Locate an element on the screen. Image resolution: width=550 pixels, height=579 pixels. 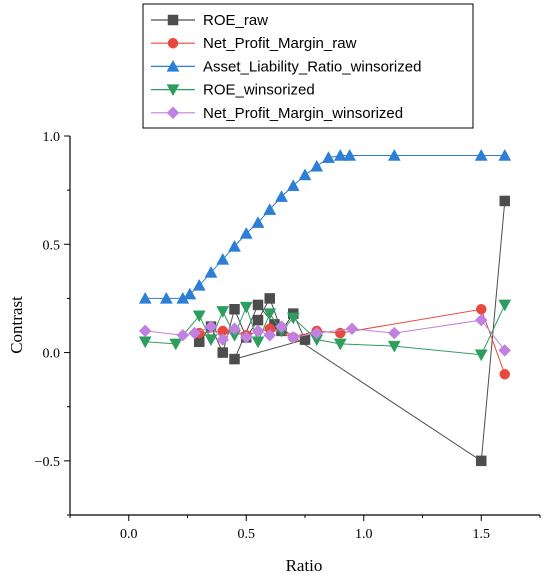
y-tick-label: 0.0 is located at coordinates (52, 354).